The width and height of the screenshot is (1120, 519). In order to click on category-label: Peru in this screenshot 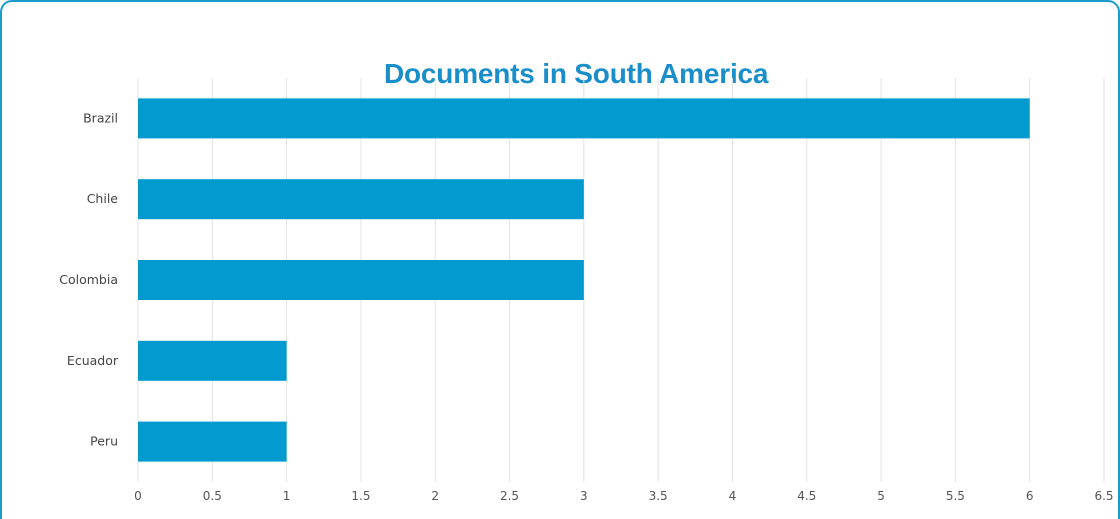, I will do `click(104, 441)`.